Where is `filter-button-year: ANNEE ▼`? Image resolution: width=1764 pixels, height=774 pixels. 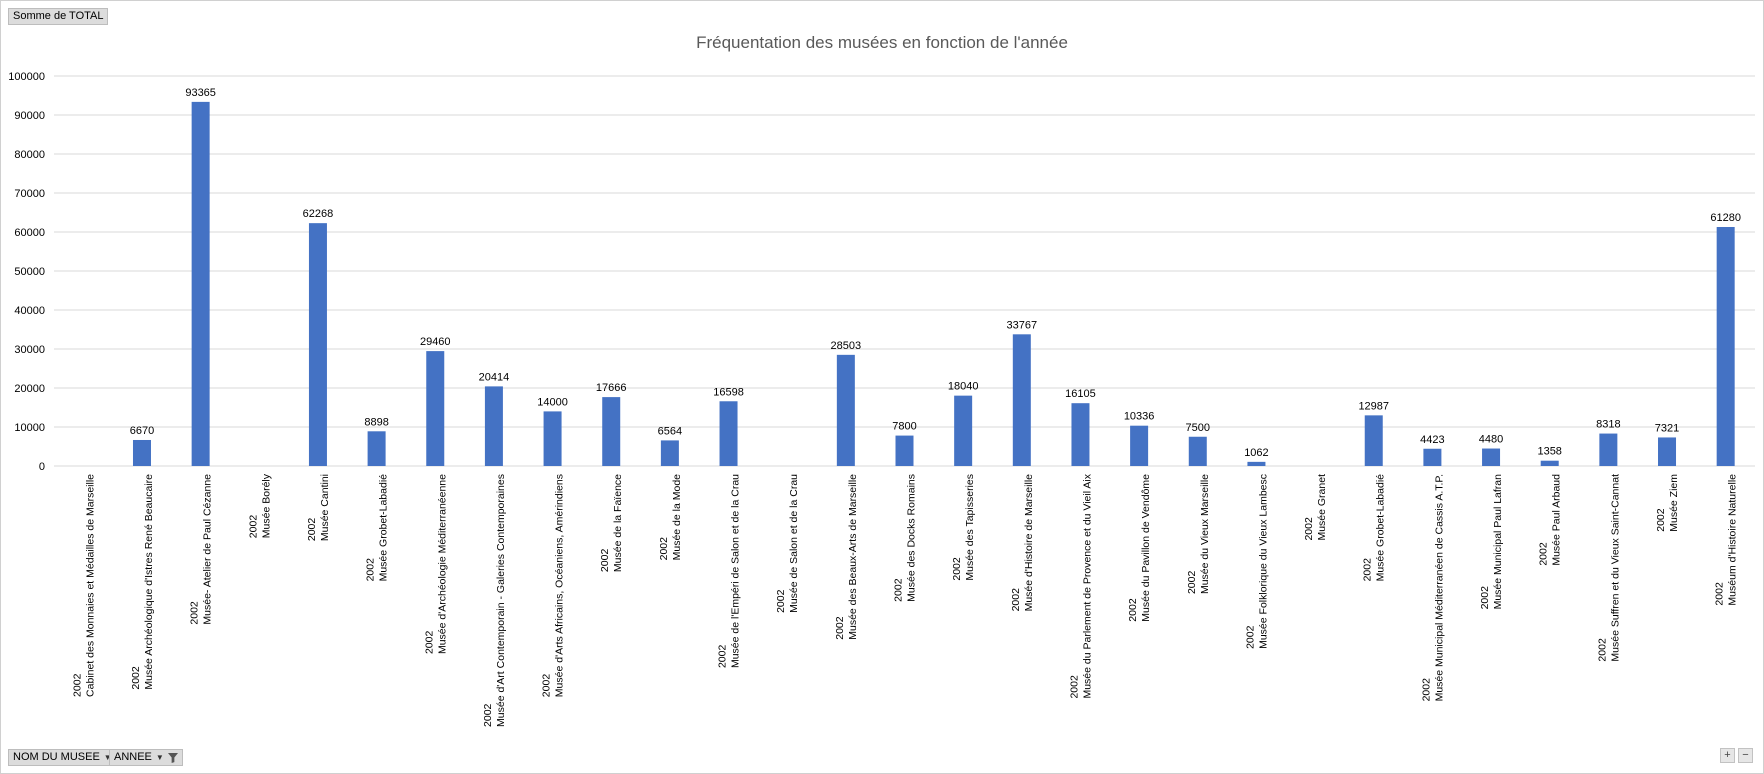 filter-button-year: ANNEE ▼ is located at coordinates (146, 757).